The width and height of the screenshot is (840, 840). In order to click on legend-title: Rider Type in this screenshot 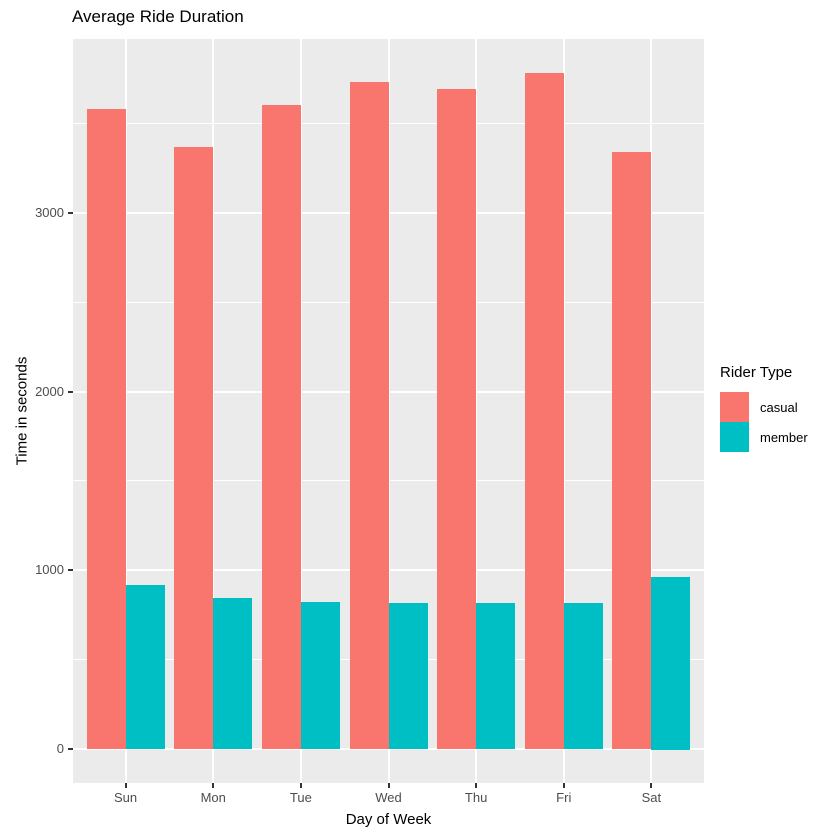, I will do `click(756, 372)`.